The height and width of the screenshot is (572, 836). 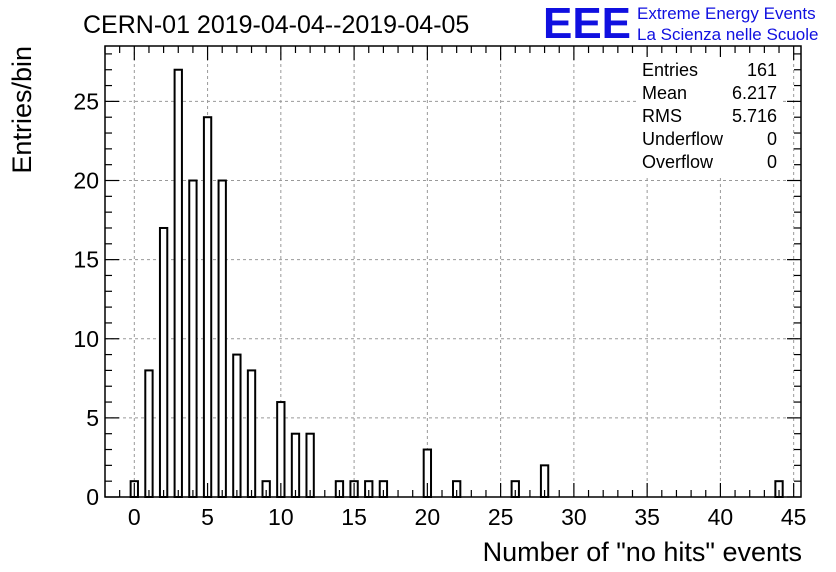 What do you see at coordinates (647, 517) in the screenshot?
I see `x-tick-label: 35` at bounding box center [647, 517].